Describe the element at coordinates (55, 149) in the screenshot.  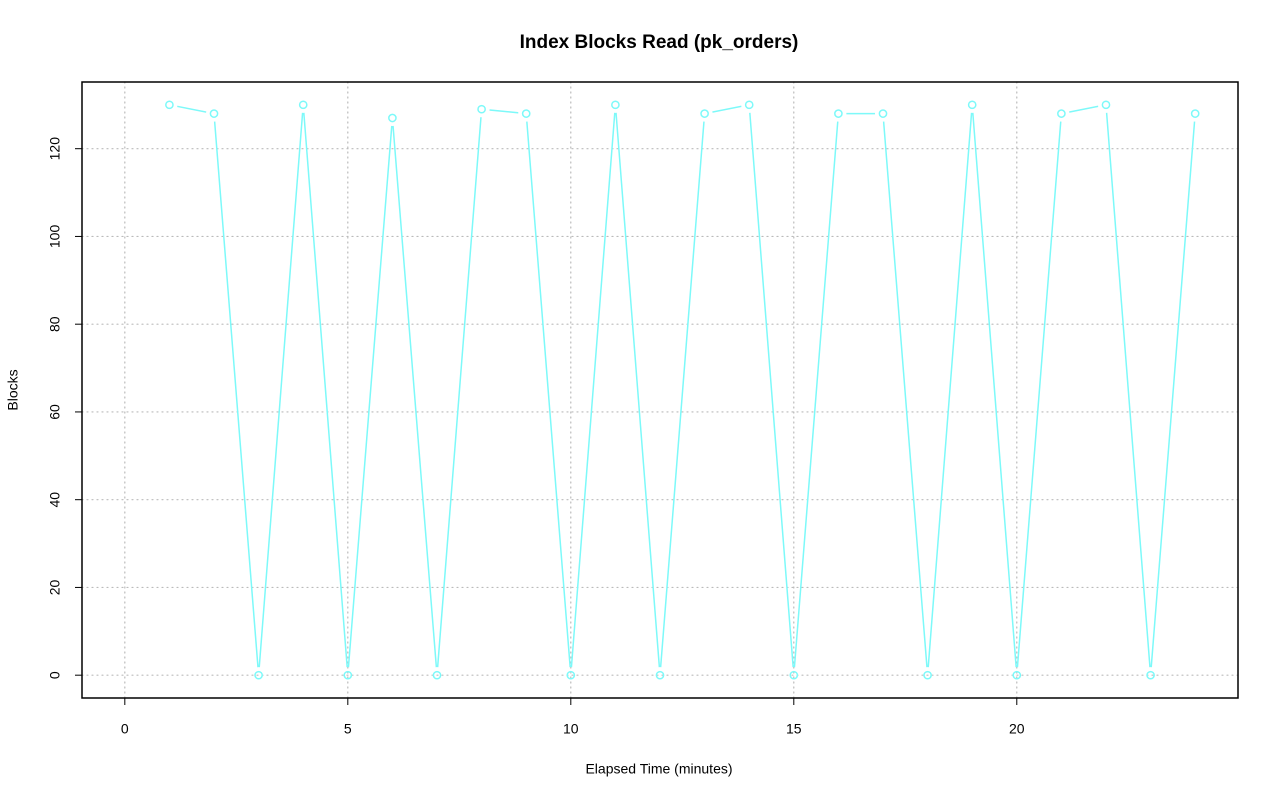
I see `y-tick-label: 120` at that location.